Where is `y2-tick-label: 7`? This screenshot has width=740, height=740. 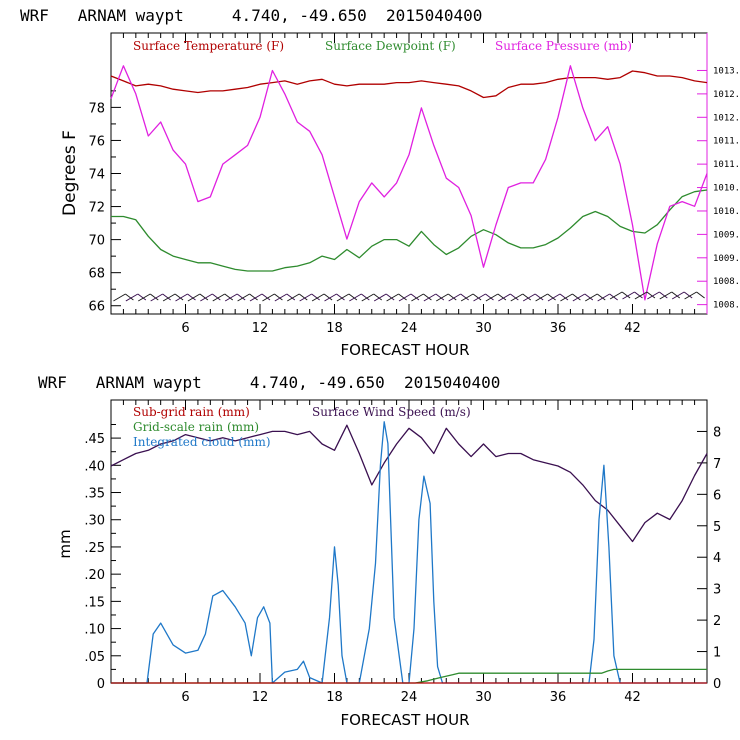 y2-tick-label: 7 is located at coordinates (717, 464).